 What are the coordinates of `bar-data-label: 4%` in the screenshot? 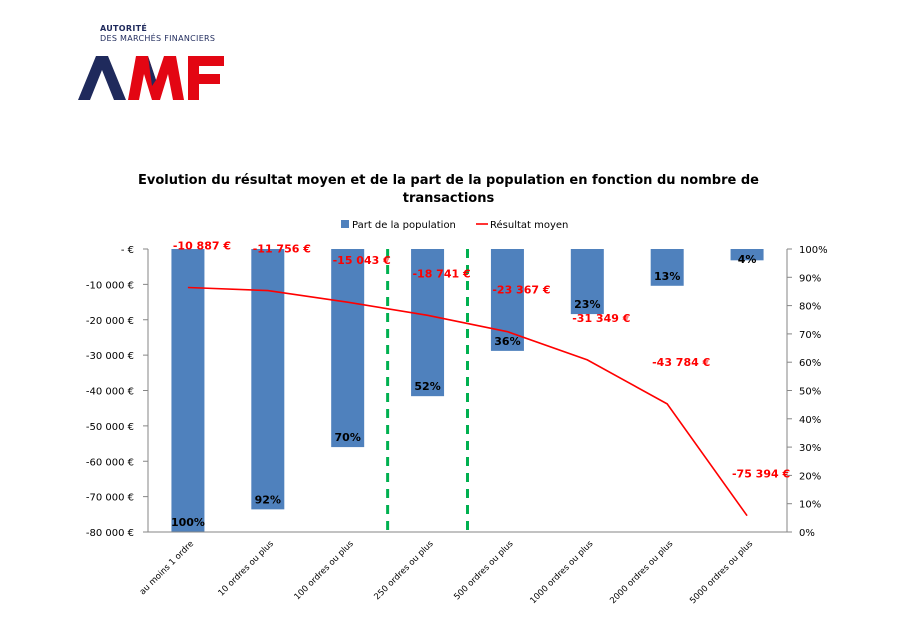 It's located at (747, 259).